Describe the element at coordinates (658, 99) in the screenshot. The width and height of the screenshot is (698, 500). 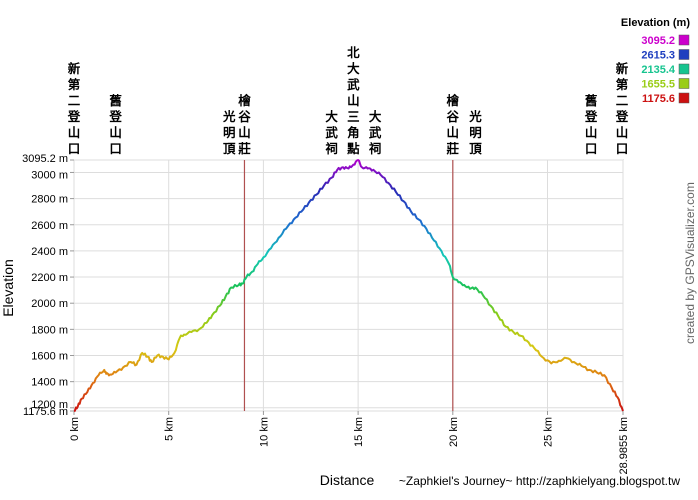
I see `legend-value: 1175.6` at that location.